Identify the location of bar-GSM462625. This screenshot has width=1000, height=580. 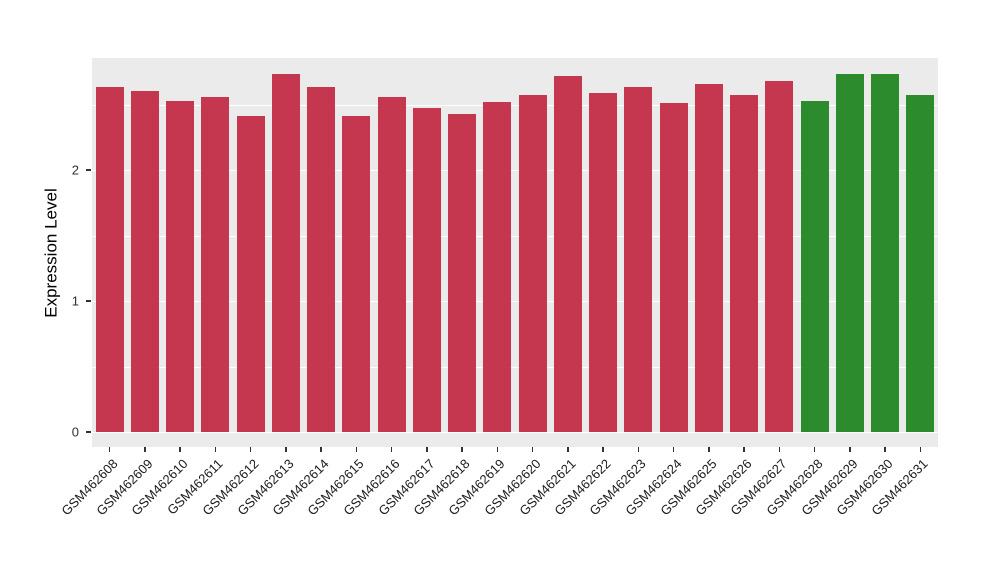
(708, 257).